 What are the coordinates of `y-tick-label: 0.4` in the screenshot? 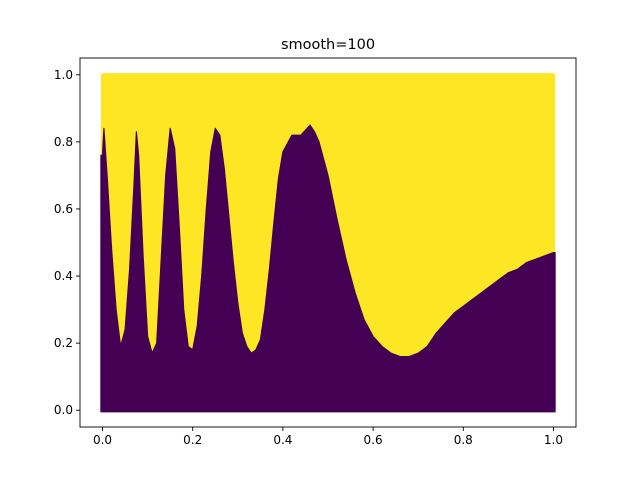 It's located at (63, 276).